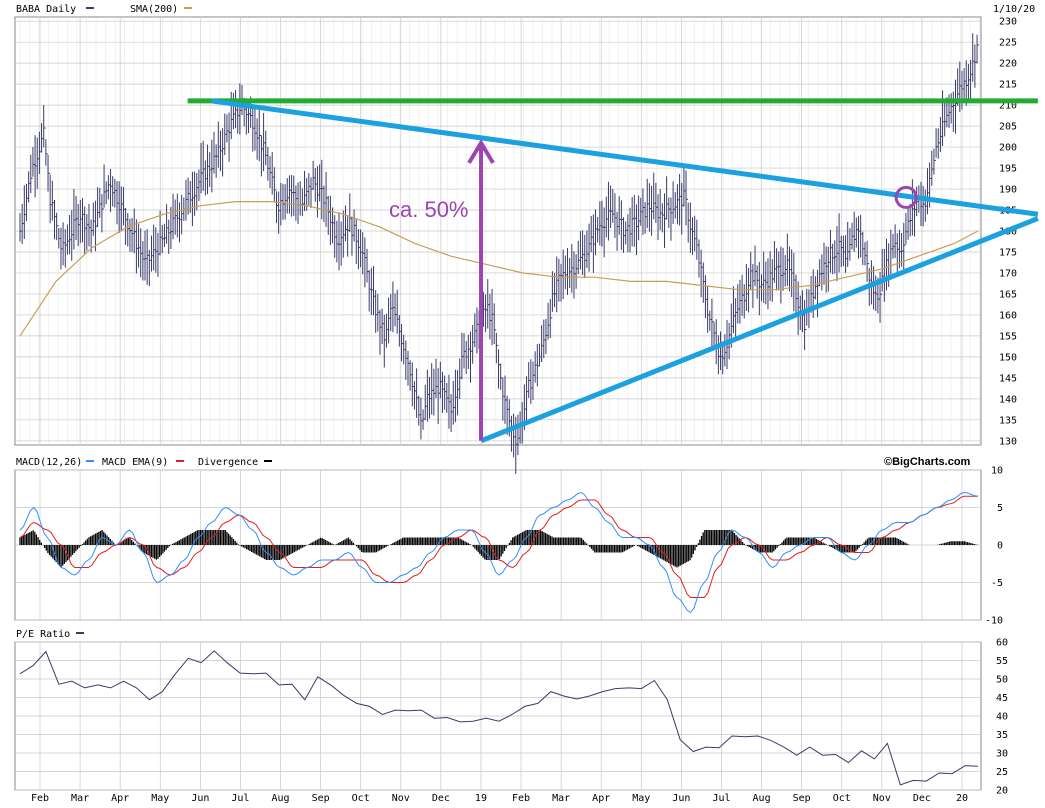  Describe the element at coordinates (1008, 294) in the screenshot. I see `price-tick-label: 165` at that location.